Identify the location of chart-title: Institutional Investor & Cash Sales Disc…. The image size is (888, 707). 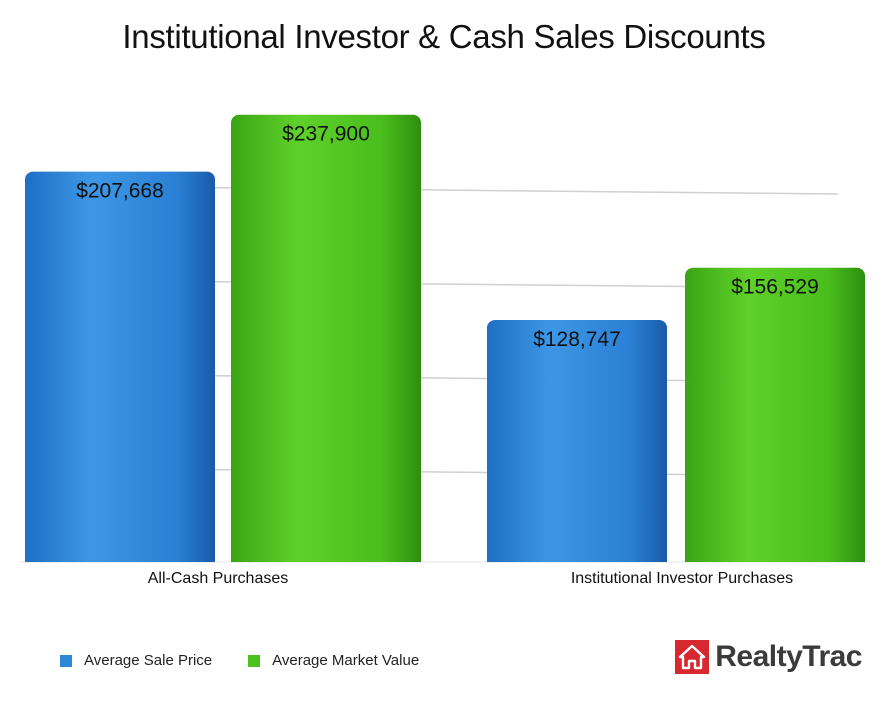
(444, 36).